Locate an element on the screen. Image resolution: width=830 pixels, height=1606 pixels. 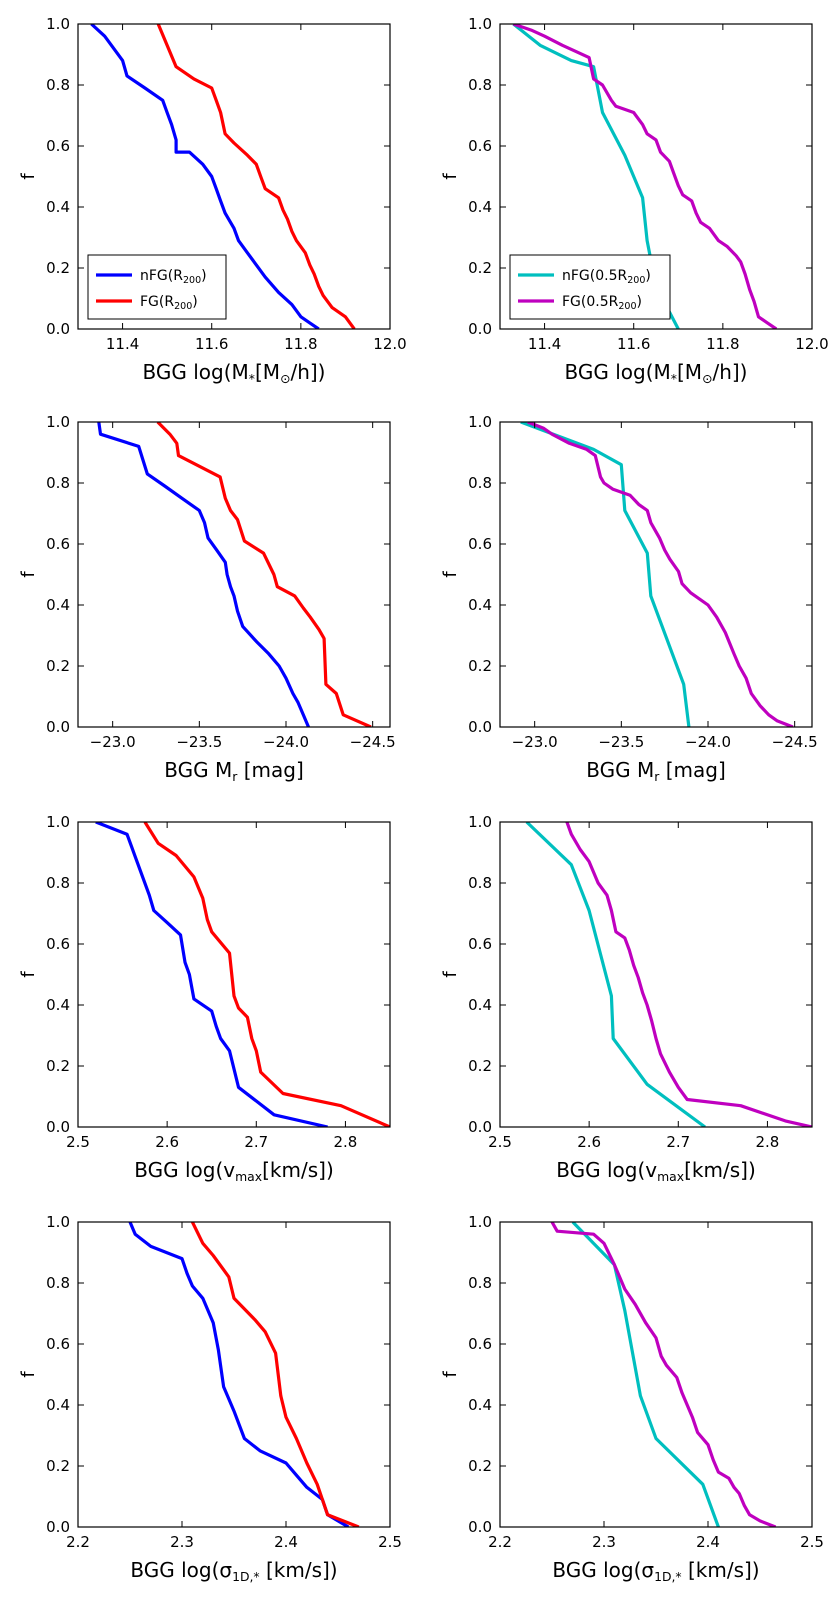
x-tick-label: 11.8 is located at coordinates (722, 344).